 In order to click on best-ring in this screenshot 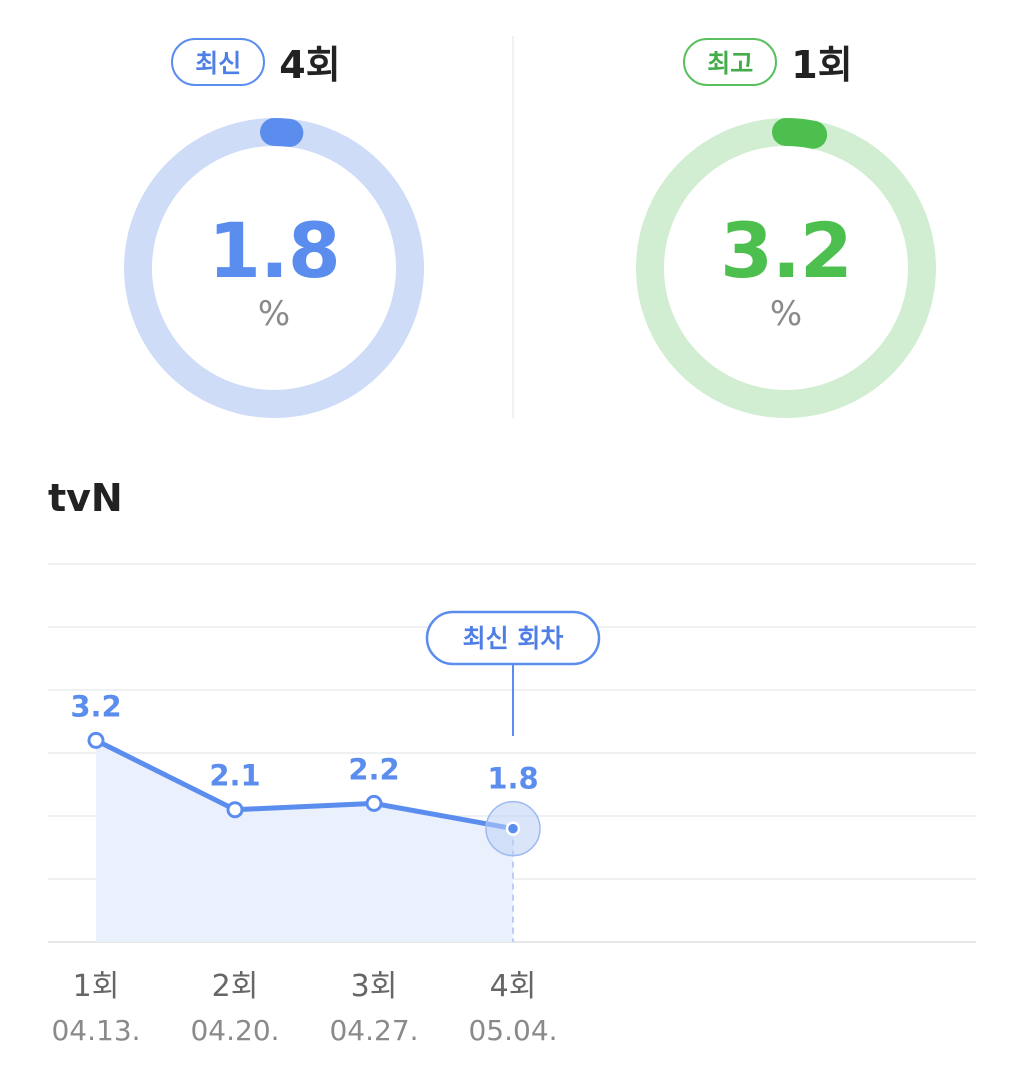, I will do `click(786, 268)`.